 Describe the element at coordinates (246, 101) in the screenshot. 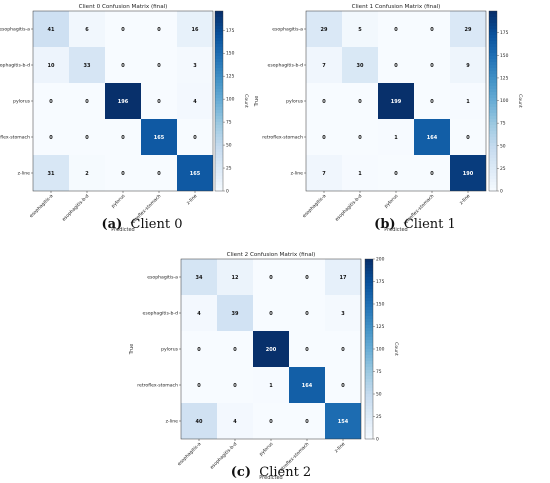

I see `colorbar-label: Count` at that location.